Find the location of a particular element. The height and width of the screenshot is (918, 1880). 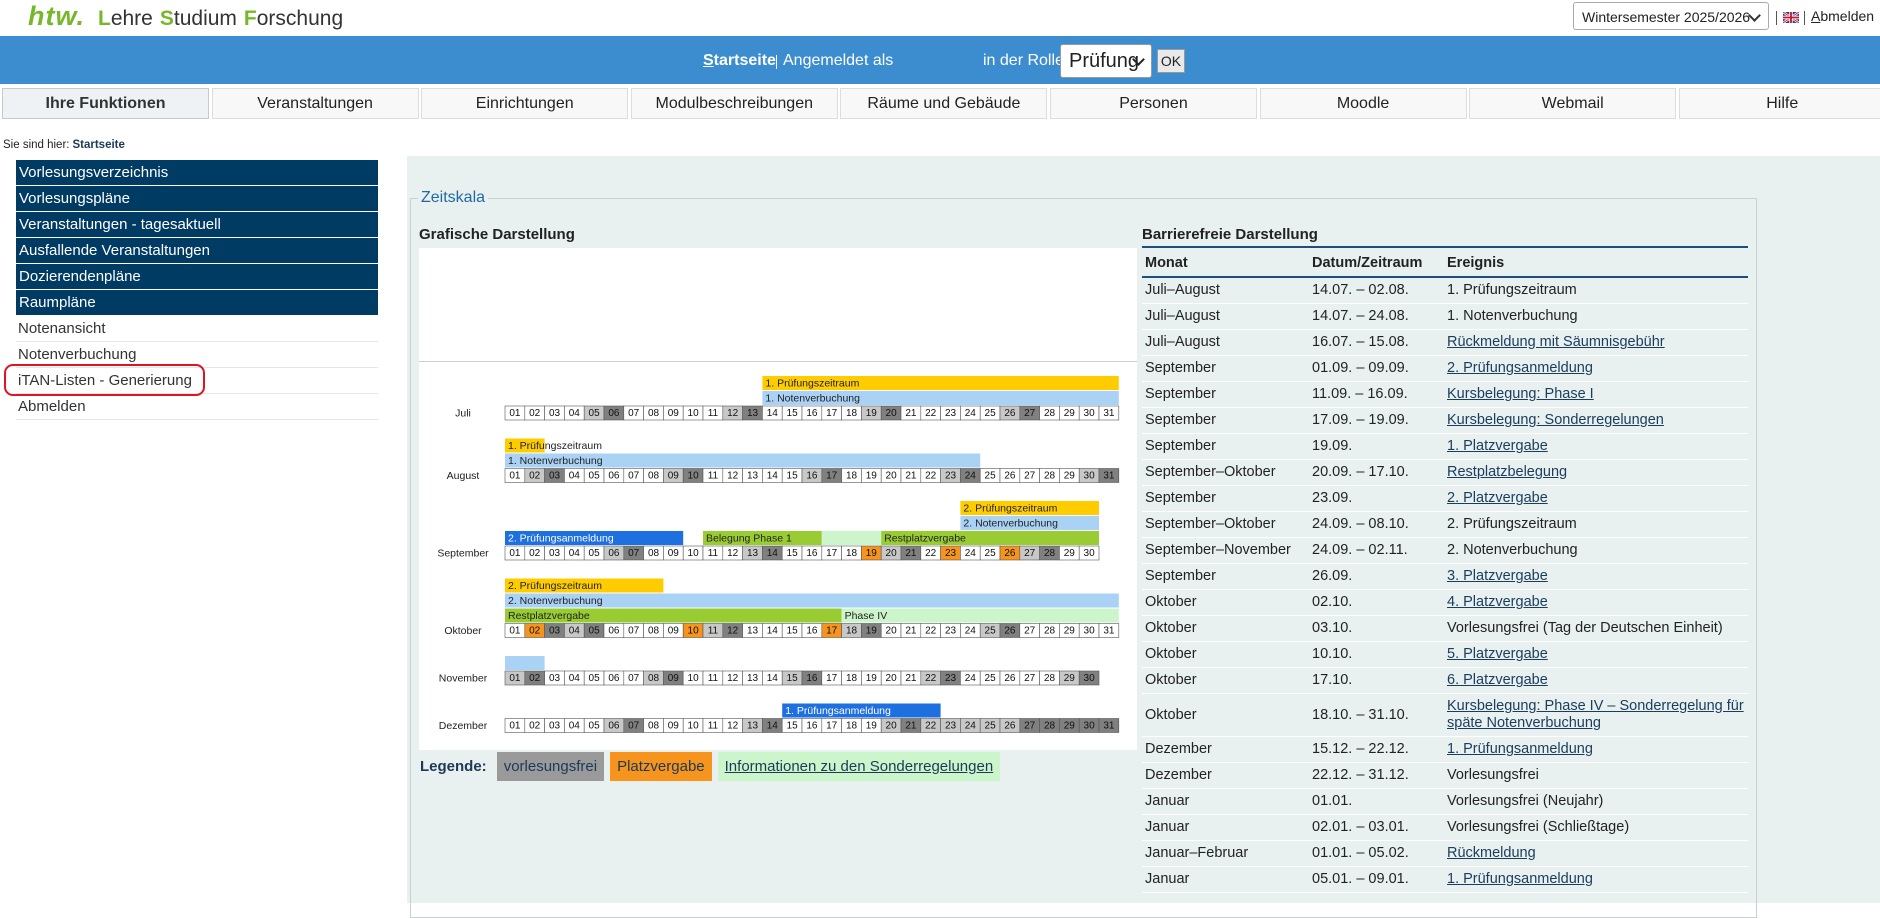

role-select: Prüfung is located at coordinates (1106, 61).